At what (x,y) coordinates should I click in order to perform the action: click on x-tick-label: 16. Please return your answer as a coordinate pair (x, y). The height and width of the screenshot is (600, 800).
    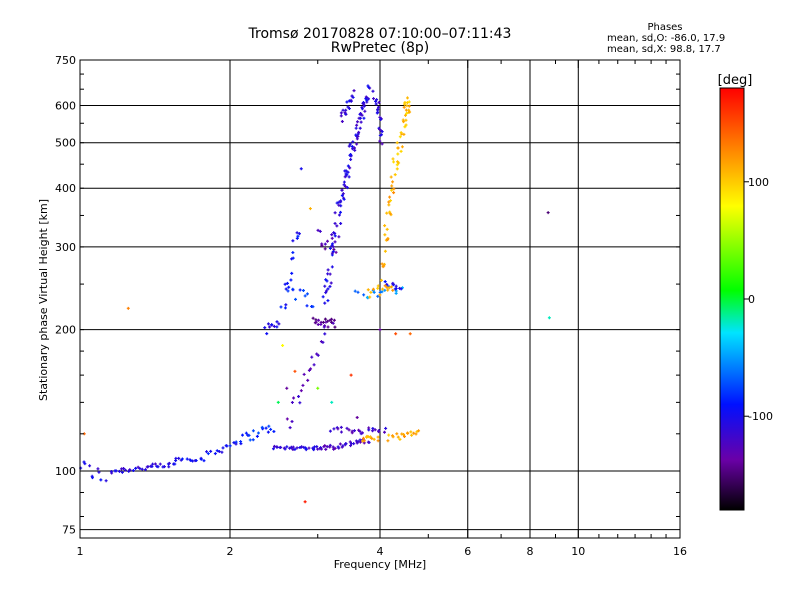
    Looking at the image, I should click on (680, 551).